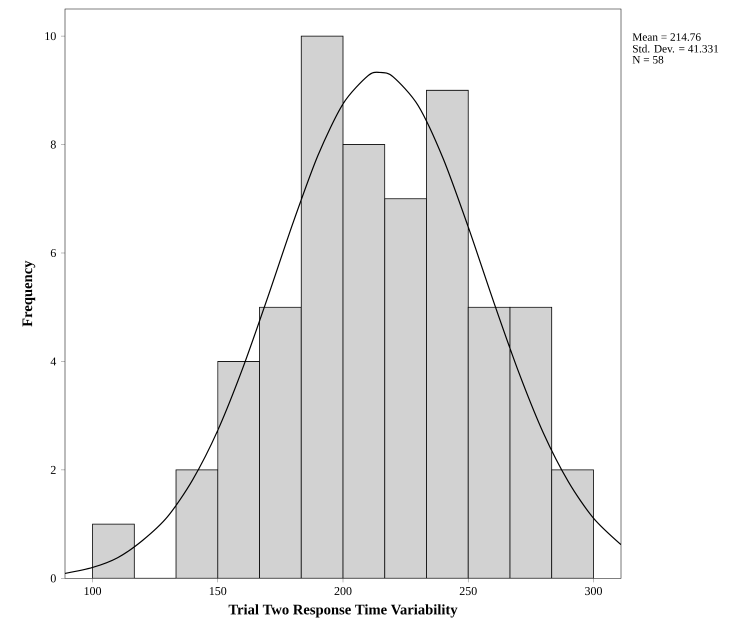 The width and height of the screenshot is (751, 633). I want to click on text: N = 58, so click(648, 60).